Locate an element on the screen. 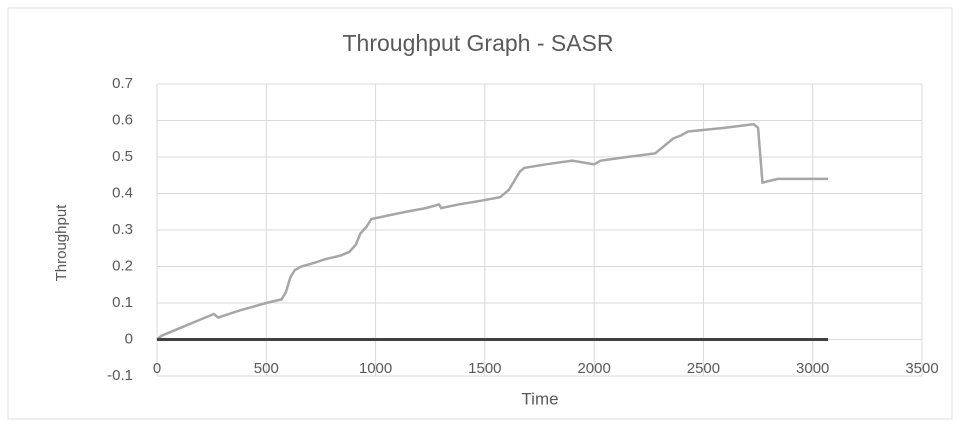  x-tick-label: 500 is located at coordinates (266, 368).